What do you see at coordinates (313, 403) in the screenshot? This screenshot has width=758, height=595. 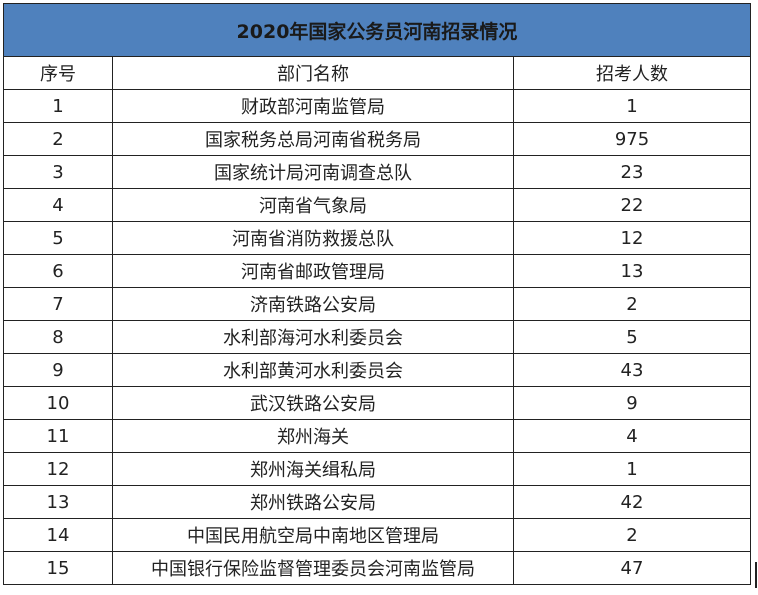 I see `department-cell: 武汉铁路公安局` at bounding box center [313, 403].